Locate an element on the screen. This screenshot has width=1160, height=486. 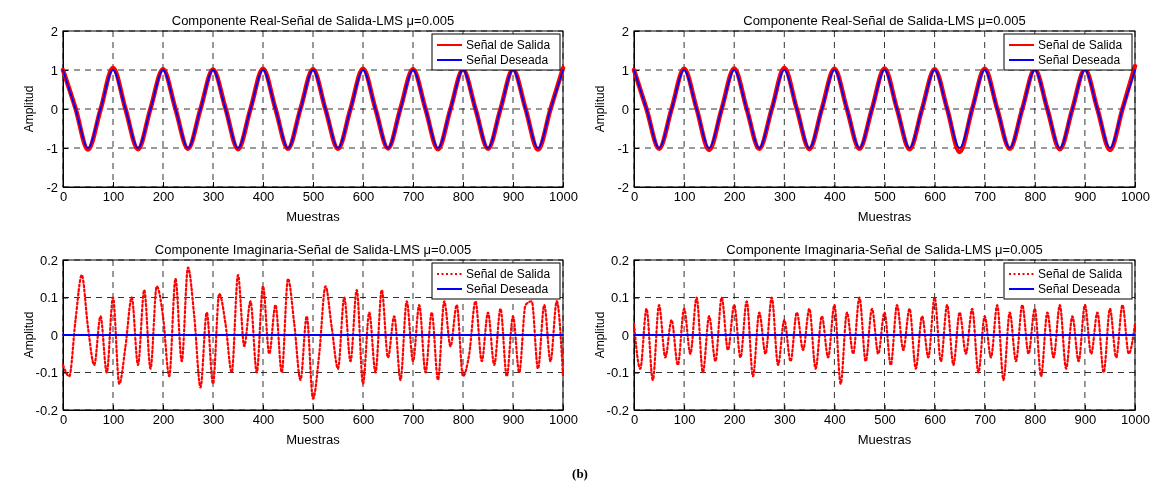
text: (b) is located at coordinates (580, 473).